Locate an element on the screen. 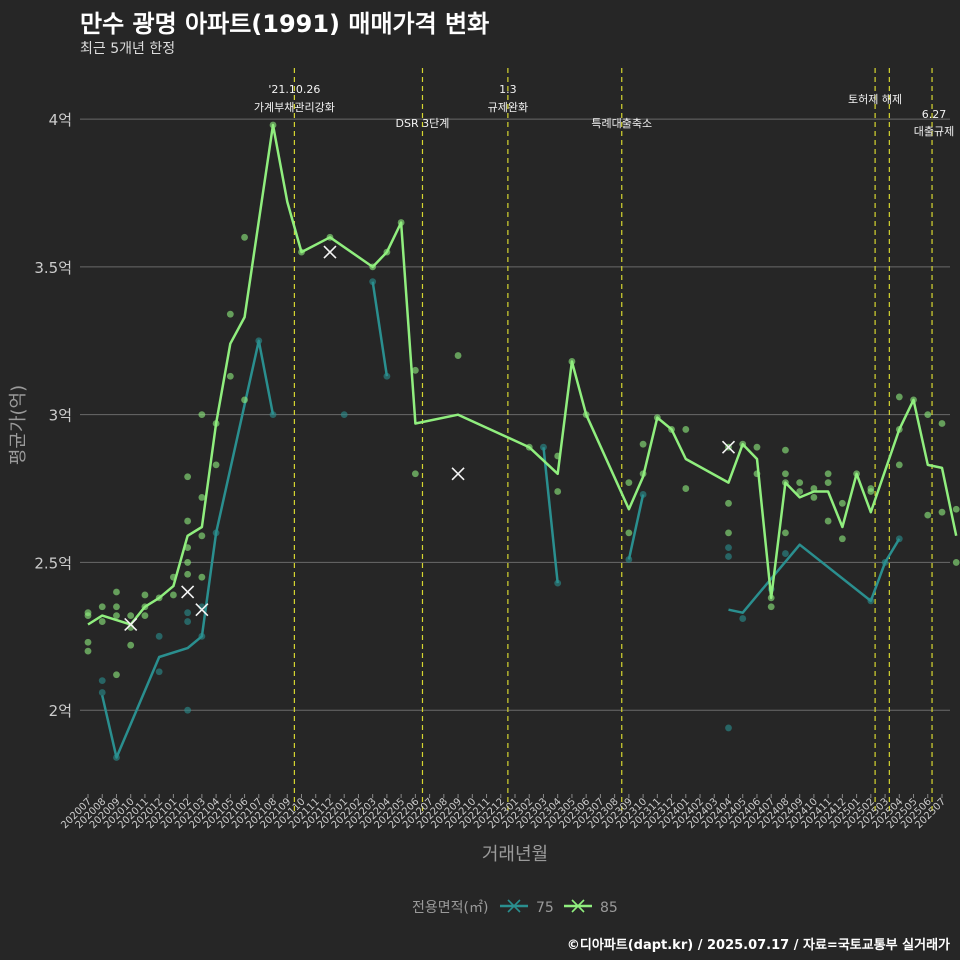 This screenshot has height=960, width=960. event-annotation: DSR 3단계 is located at coordinates (423, 123).